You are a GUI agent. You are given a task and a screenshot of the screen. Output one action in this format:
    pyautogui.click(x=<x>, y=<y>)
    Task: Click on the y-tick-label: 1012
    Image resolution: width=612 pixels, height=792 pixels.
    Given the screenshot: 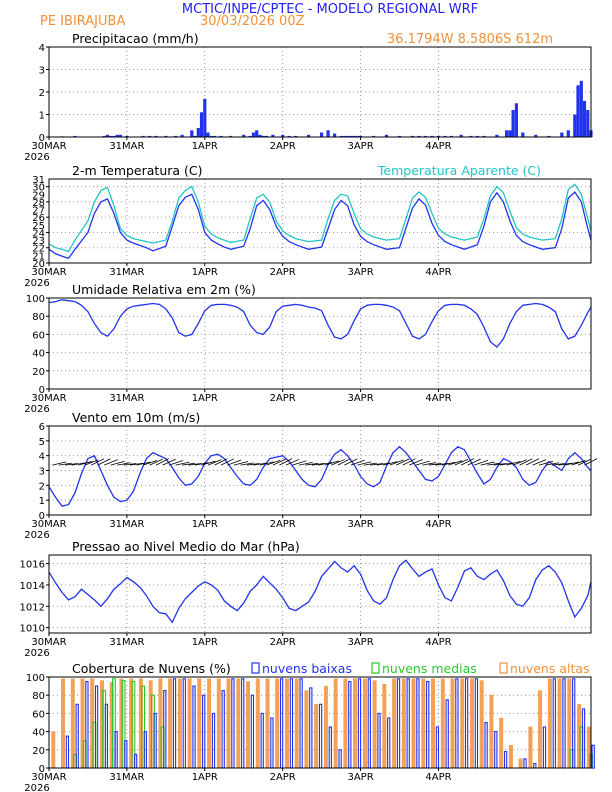 What is the action you would take?
    pyautogui.click(x=32, y=607)
    